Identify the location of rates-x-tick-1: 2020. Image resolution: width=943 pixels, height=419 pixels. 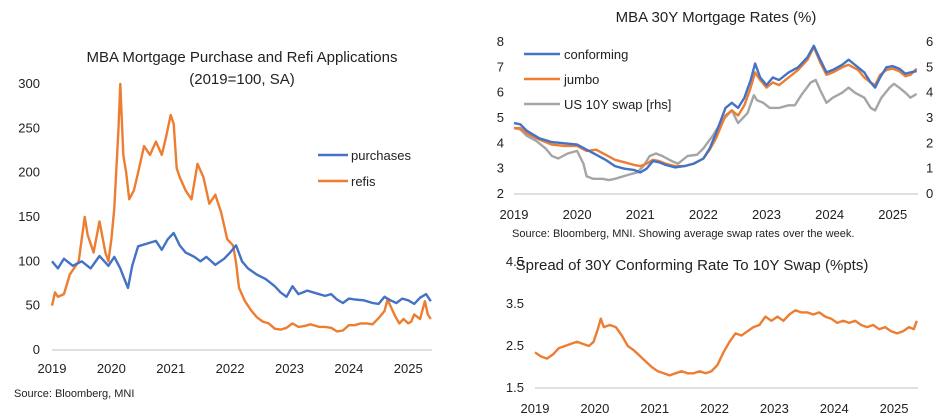
(577, 214).